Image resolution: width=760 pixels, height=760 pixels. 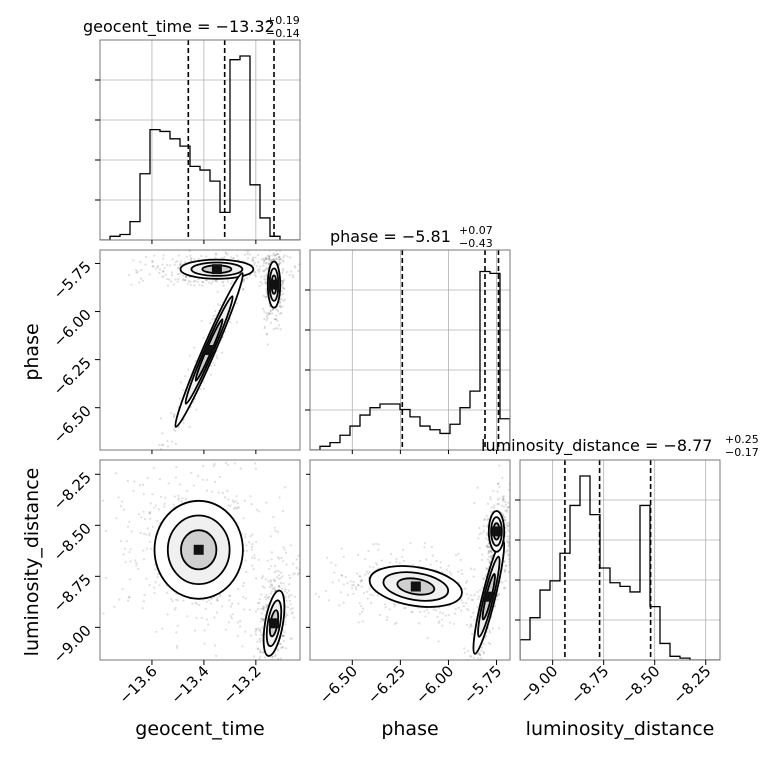 What do you see at coordinates (214, 340) in the screenshot?
I see `panel-phase_vs_geocent_time` at bounding box center [214, 340].